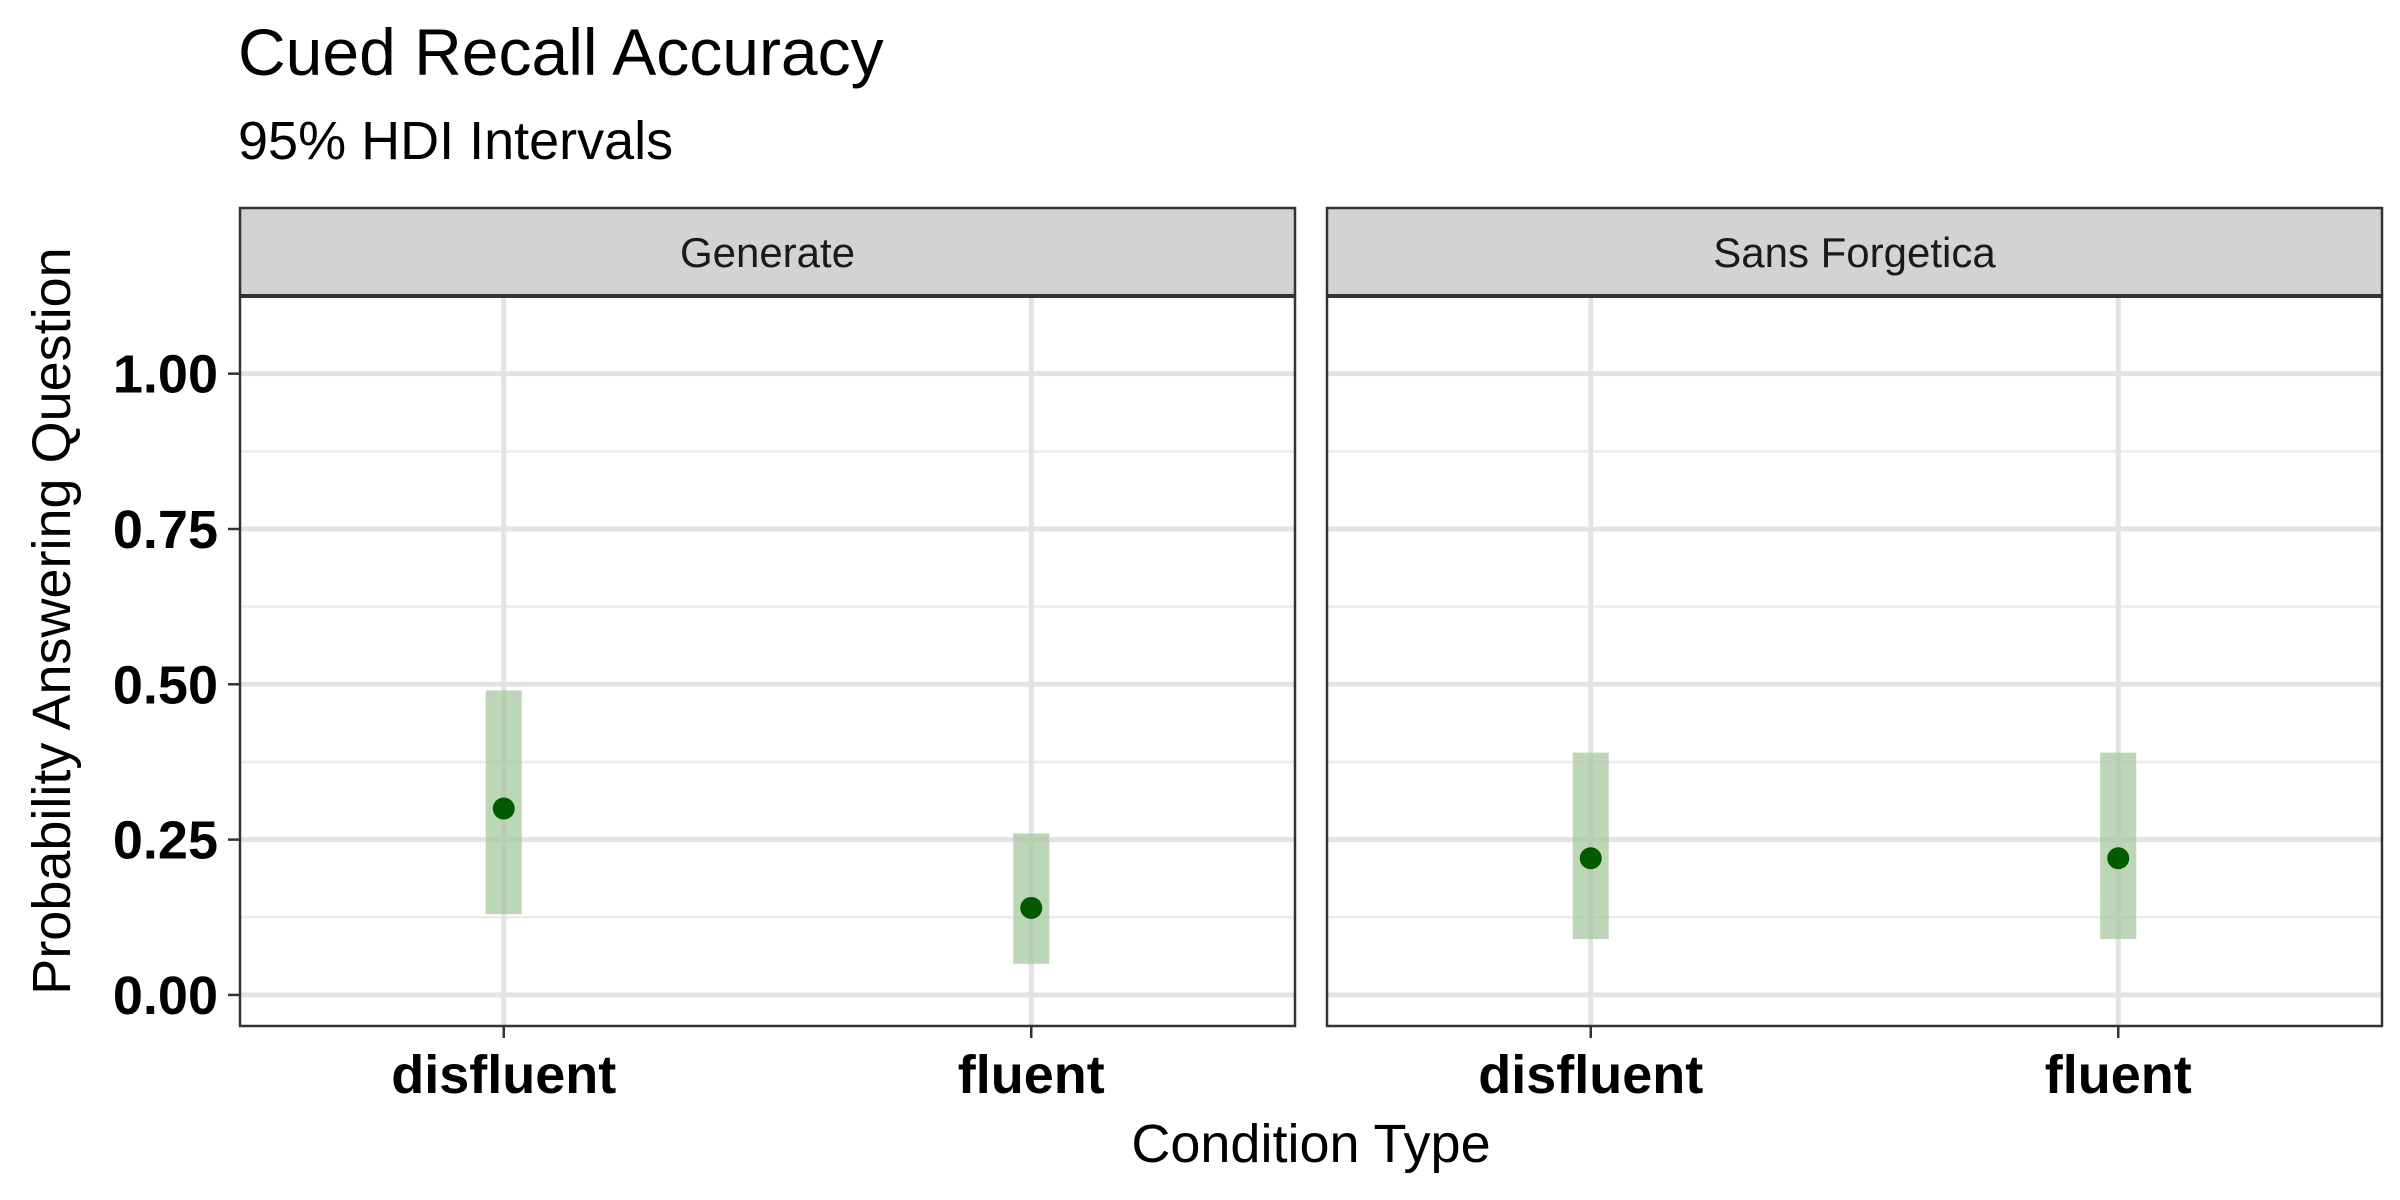 This screenshot has width=2400, height=1200. I want to click on y-tick-label: 0.25, so click(165, 841).